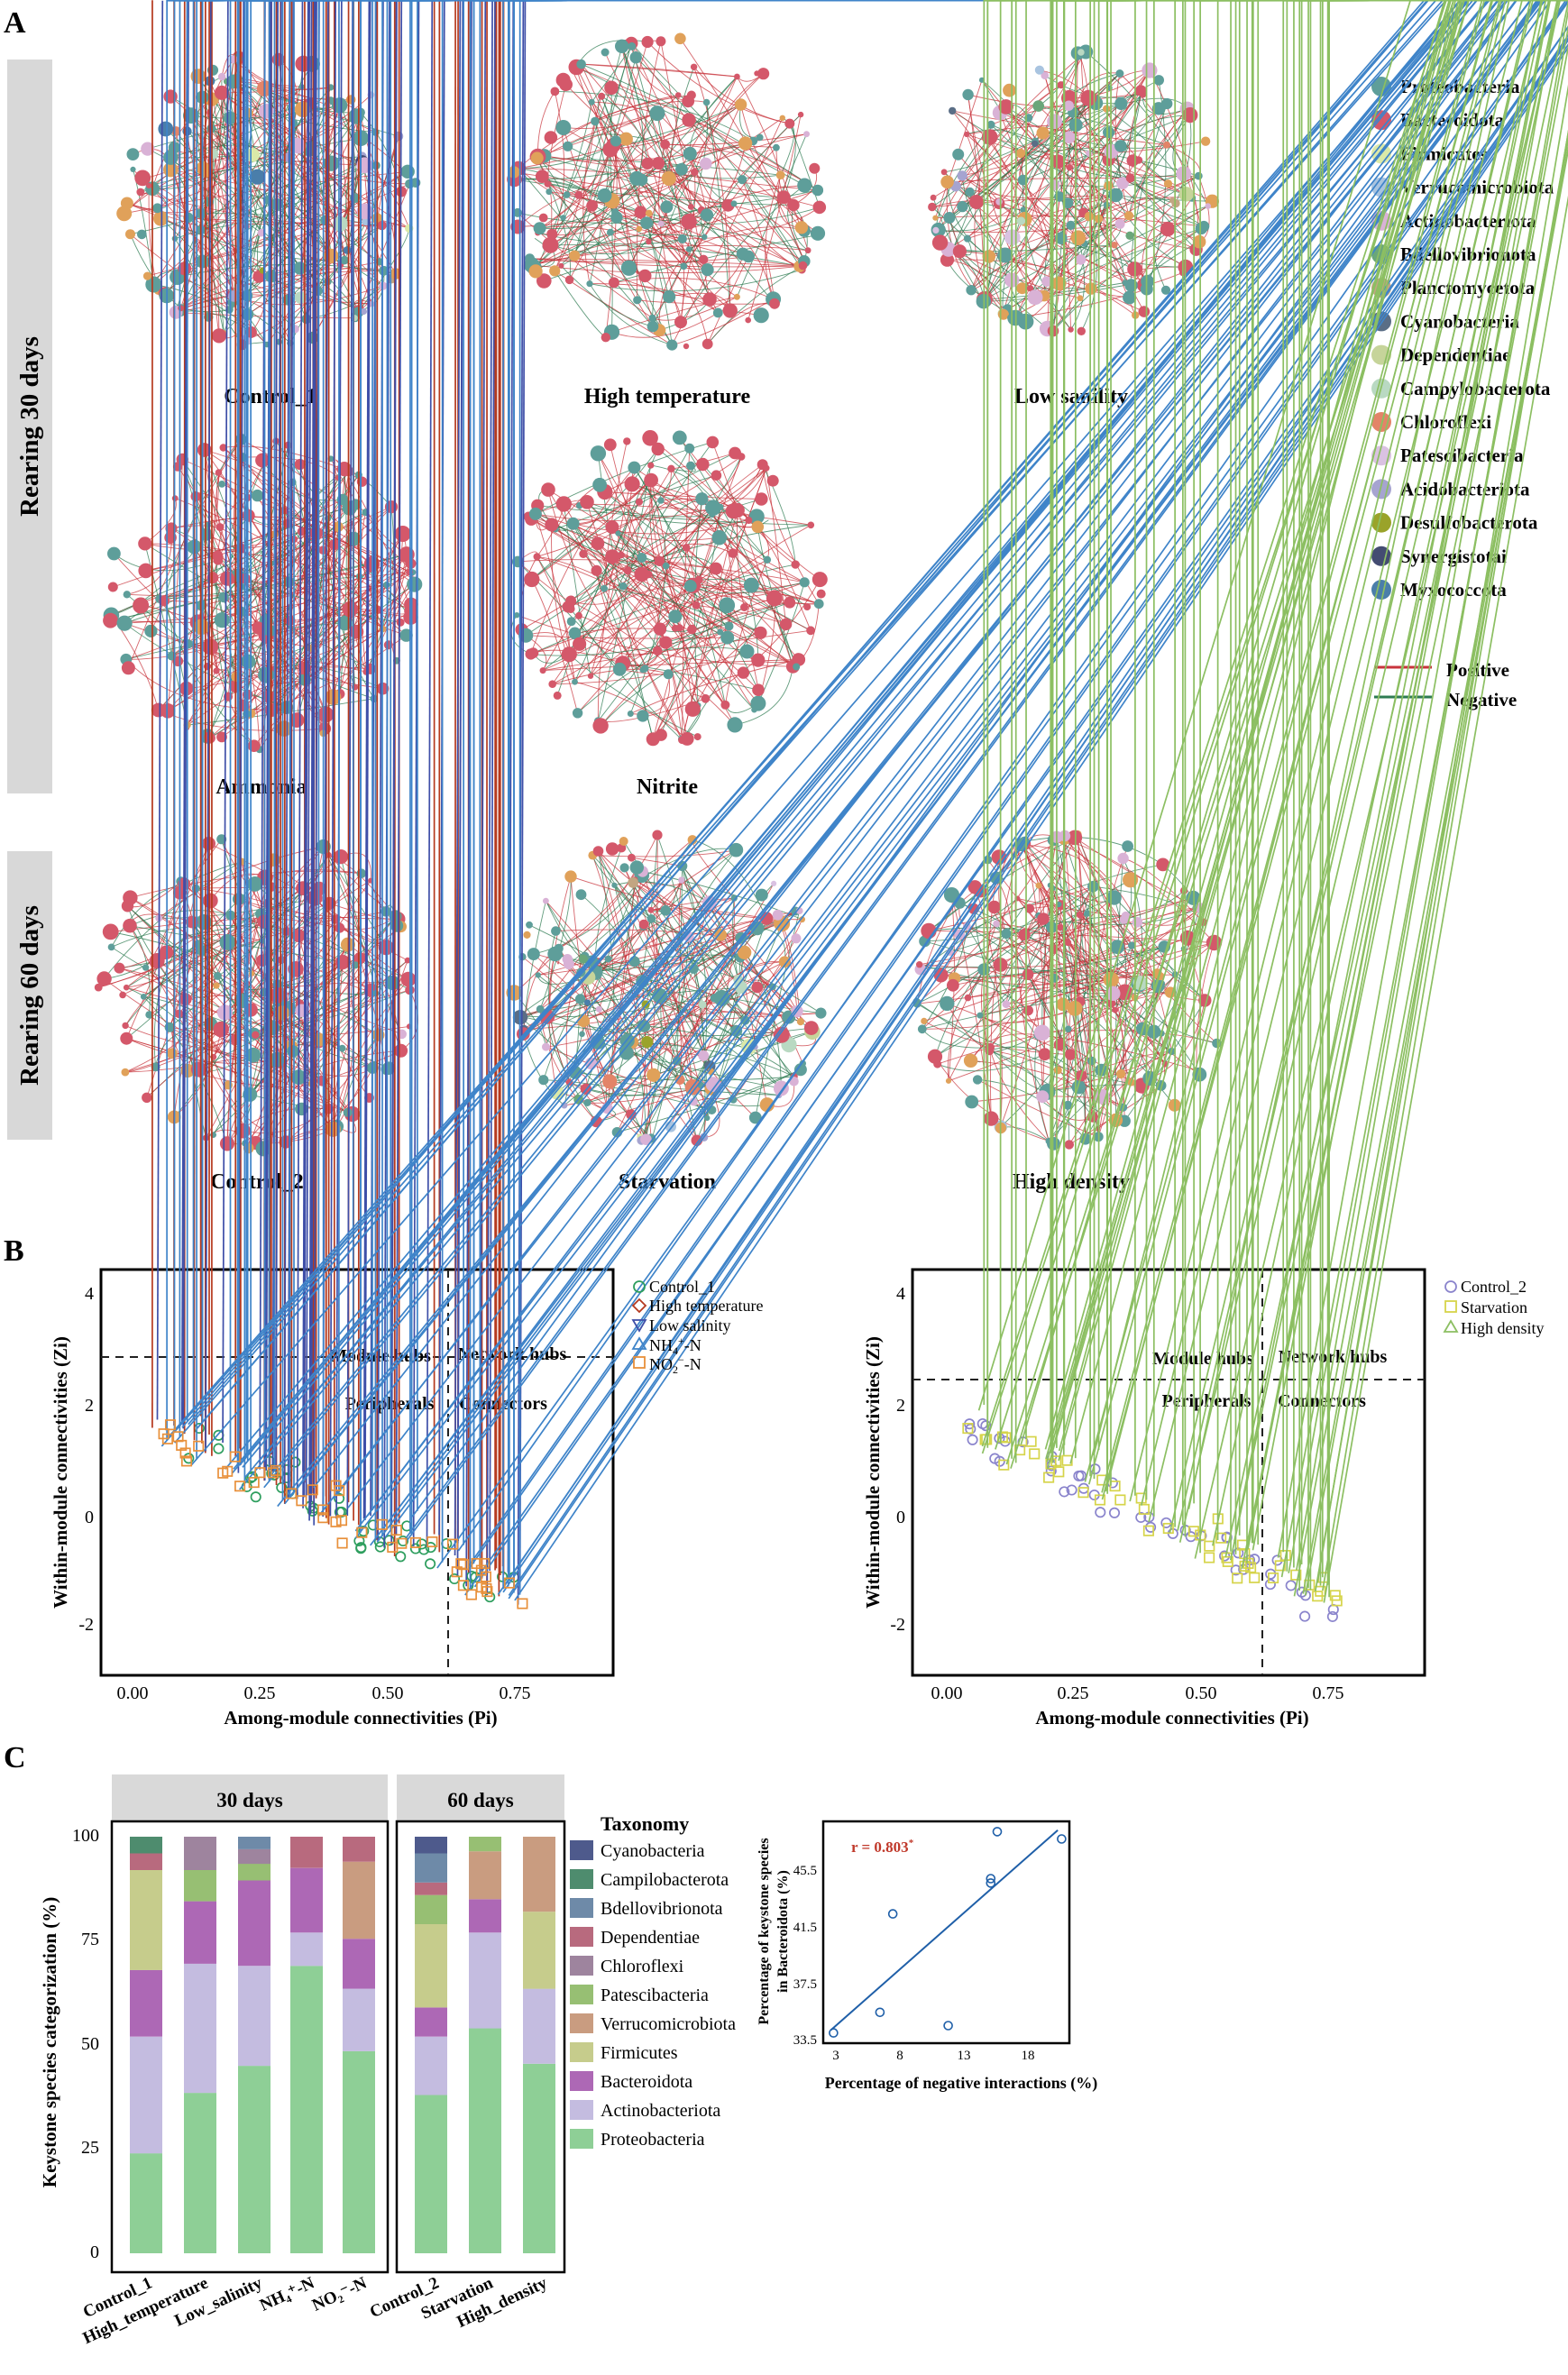 Image resolution: width=1568 pixels, height=2375 pixels. What do you see at coordinates (1071, 396) in the screenshot?
I see `network-label-low-sanility: Low sanility` at bounding box center [1071, 396].